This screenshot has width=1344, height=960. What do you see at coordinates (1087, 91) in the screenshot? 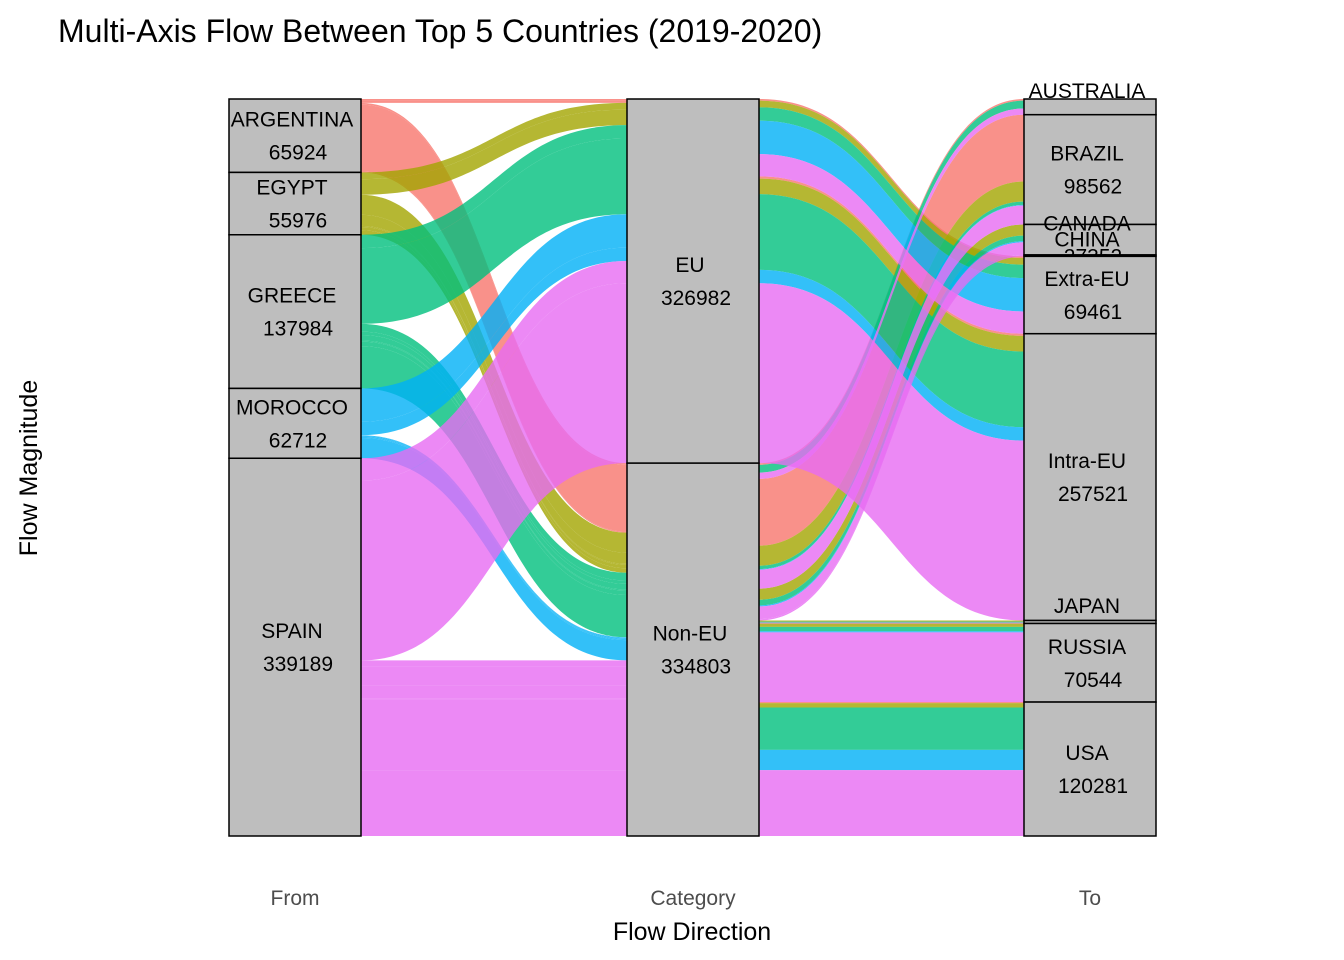
I see `stratum-label-australia: AUSTRALIA` at bounding box center [1087, 91].